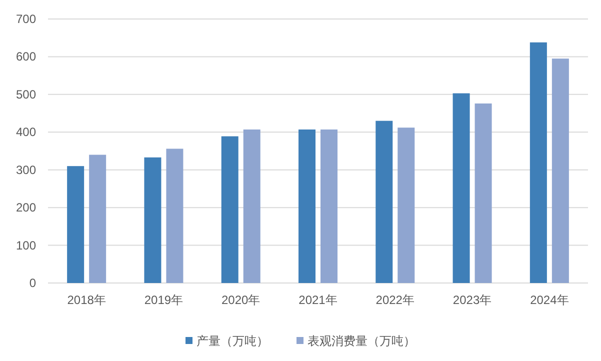 This screenshot has width=601, height=361. I want to click on x-tick-label: 2022年, so click(395, 300).